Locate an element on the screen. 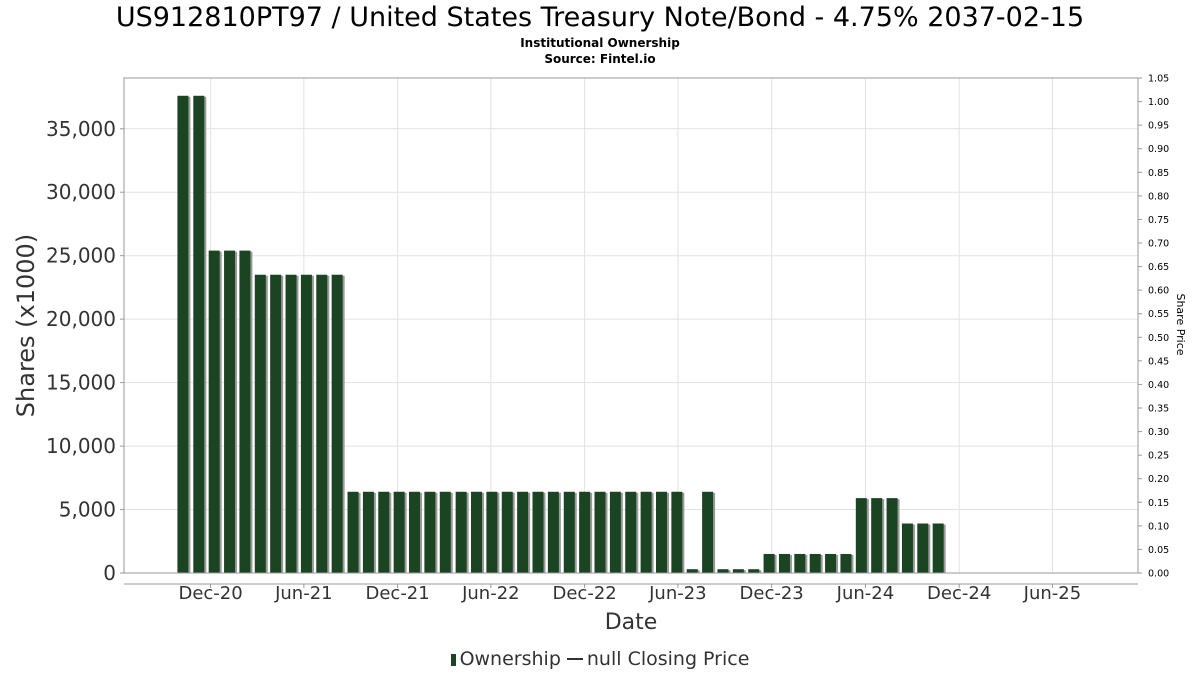  y2-tick-label: 0.25 is located at coordinates (1158, 456).